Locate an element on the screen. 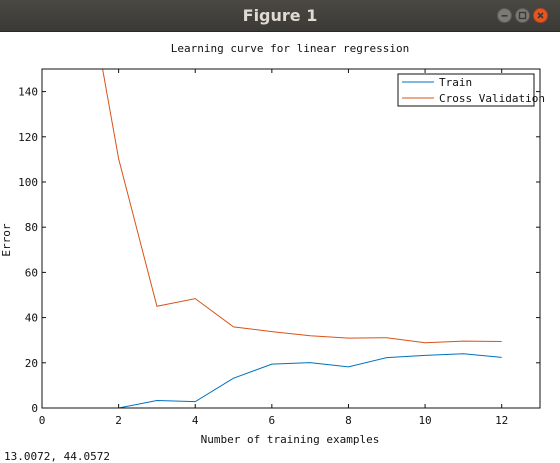  legend-label-train: Train is located at coordinates (455, 82).